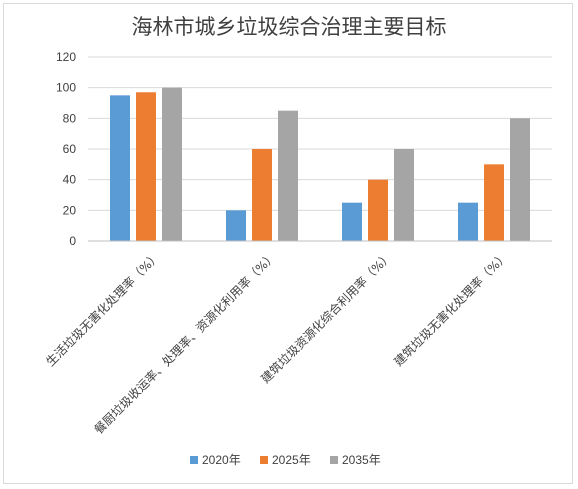 The image size is (578, 489). I want to click on category-label: 建筑垃圾资源化综合利用率（%）, so click(326, 317).